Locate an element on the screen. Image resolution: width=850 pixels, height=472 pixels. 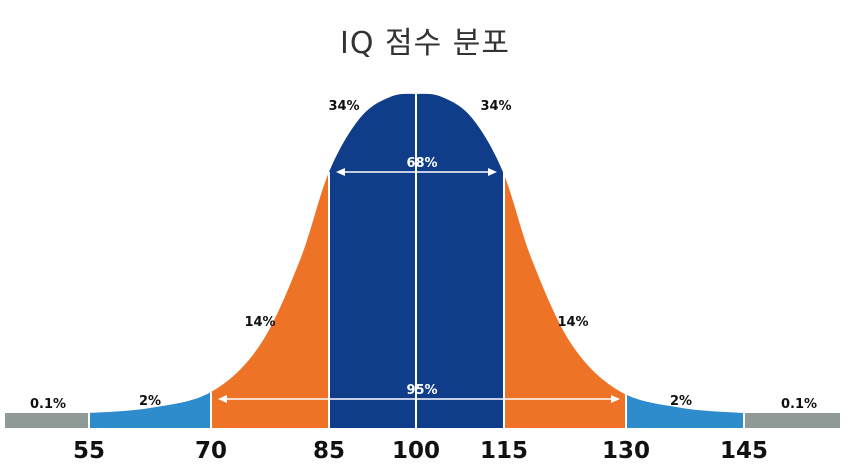
tick-label-55: 55 is located at coordinates (89, 451).